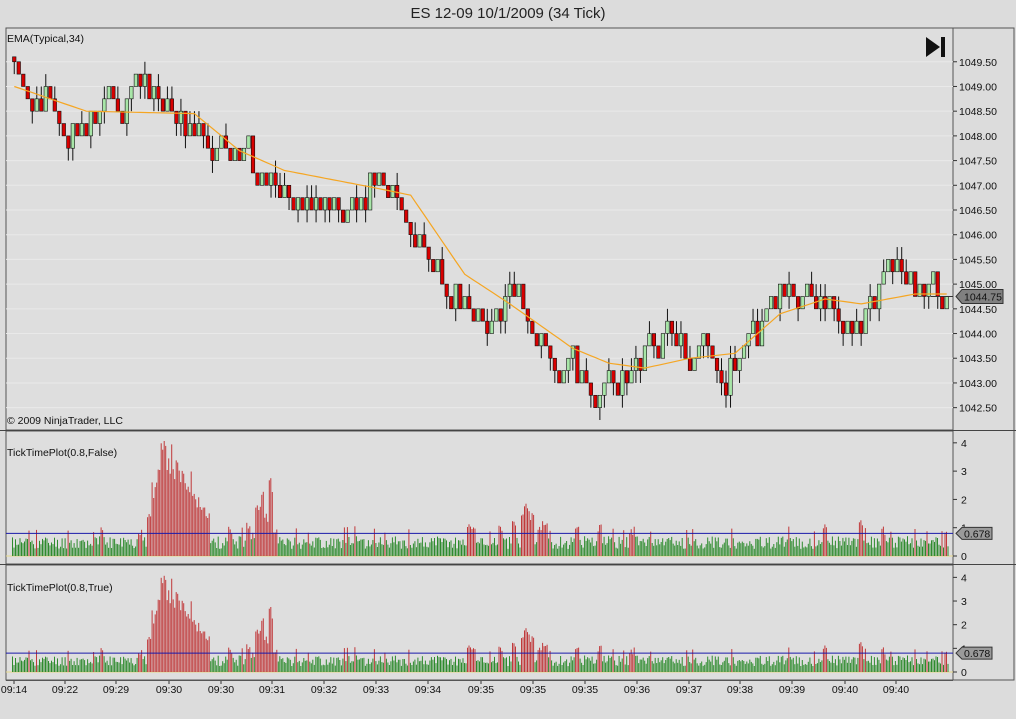  I want to click on skip-to-end-icon, so click(935, 47).